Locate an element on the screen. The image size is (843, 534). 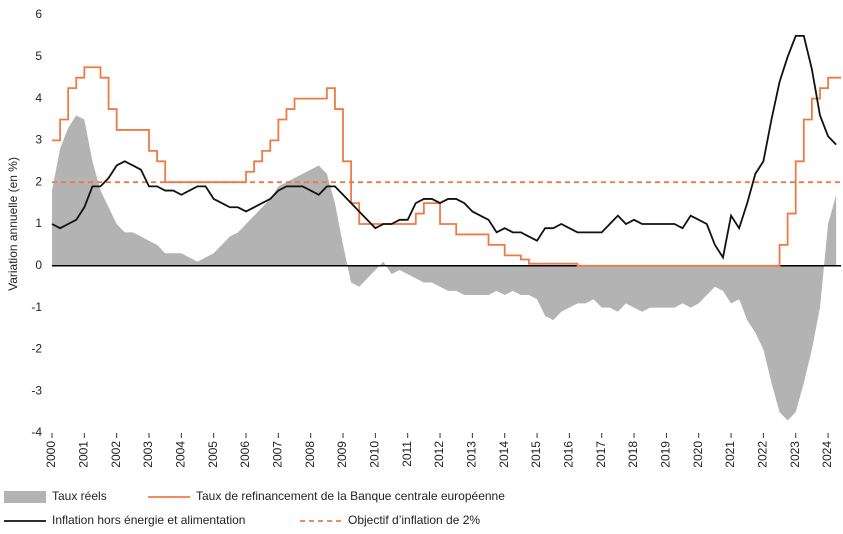
y-tick-label: 1 is located at coordinates (38, 223).